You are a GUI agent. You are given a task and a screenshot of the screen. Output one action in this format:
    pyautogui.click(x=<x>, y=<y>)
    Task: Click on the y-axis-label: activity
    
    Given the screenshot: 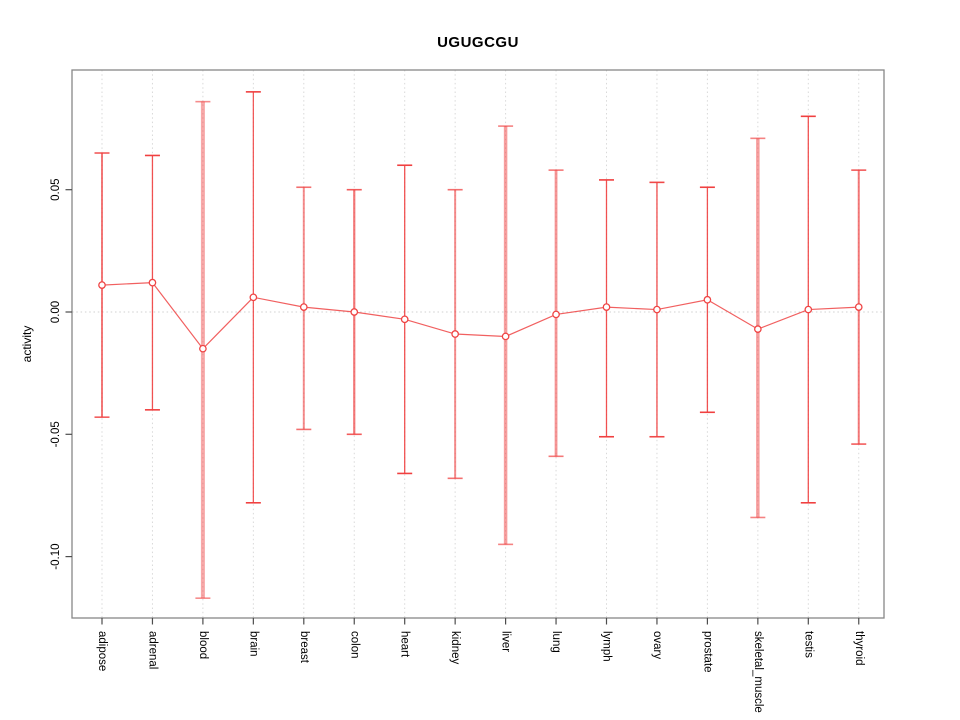 What is the action you would take?
    pyautogui.click(x=27, y=344)
    